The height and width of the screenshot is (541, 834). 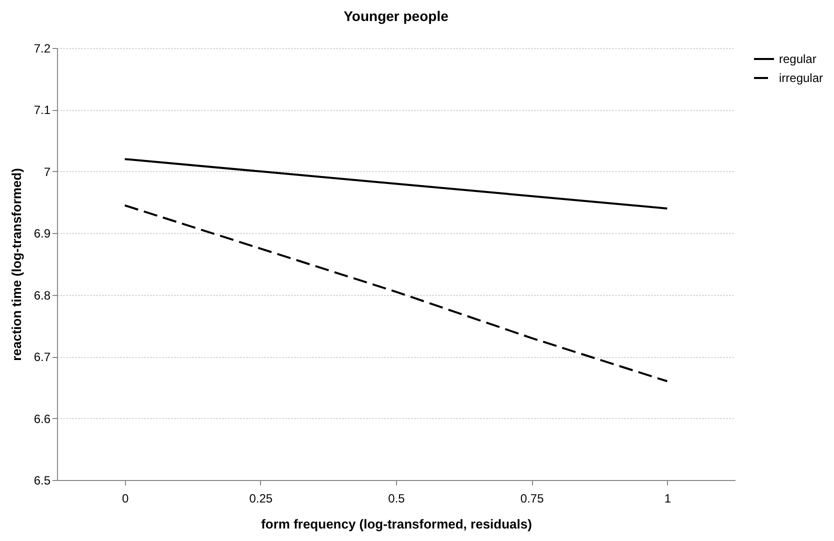 What do you see at coordinates (397, 499) in the screenshot?
I see `x-tick-label: 0.5` at bounding box center [397, 499].